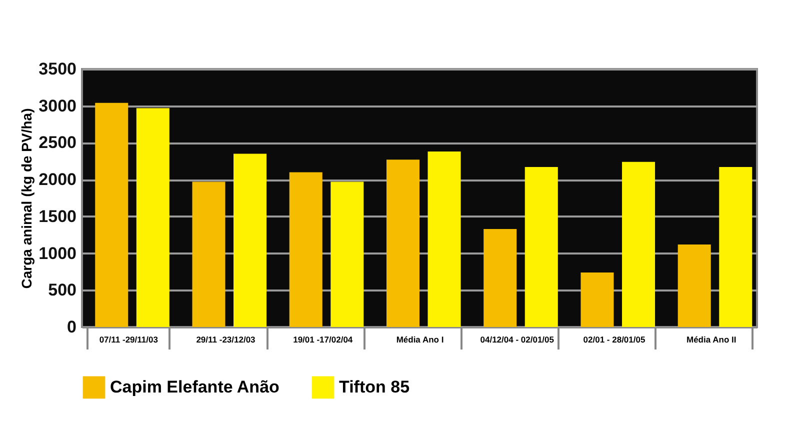 The width and height of the screenshot is (795, 445). I want to click on legend-label: Tifton 85, so click(374, 386).